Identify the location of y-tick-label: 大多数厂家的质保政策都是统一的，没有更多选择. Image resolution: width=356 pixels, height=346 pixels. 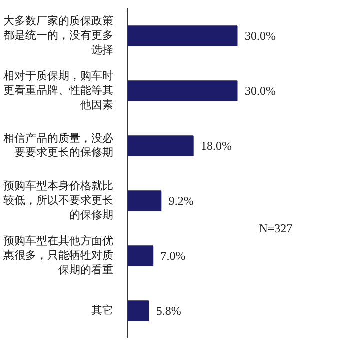
(59, 35).